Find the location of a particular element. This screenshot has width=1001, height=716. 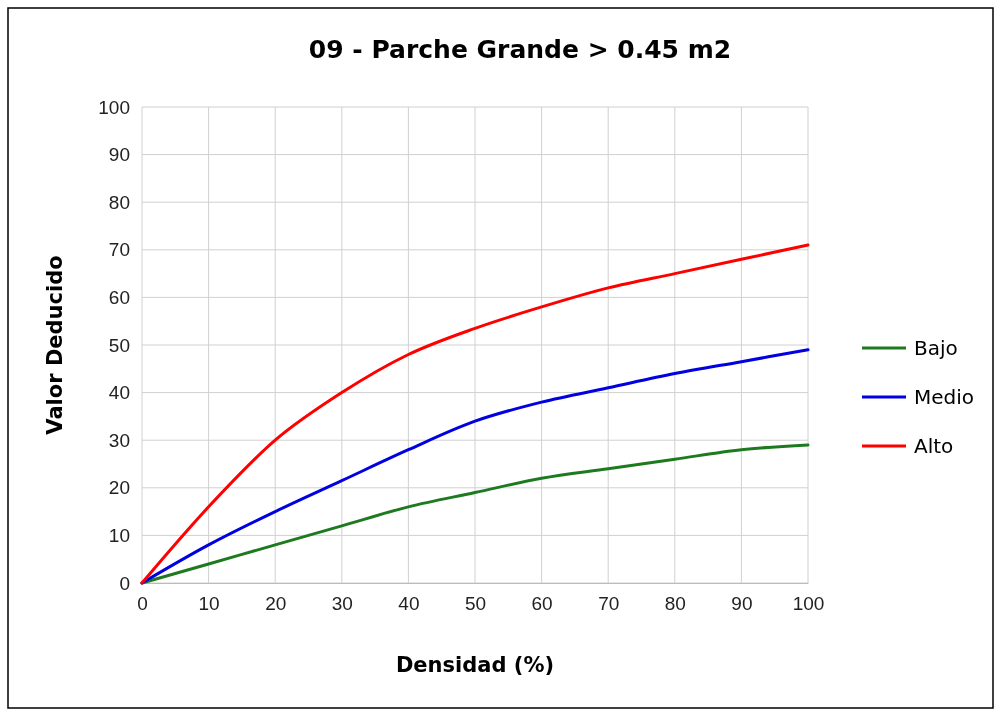

y-tick-label: 40 is located at coordinates (119, 393).